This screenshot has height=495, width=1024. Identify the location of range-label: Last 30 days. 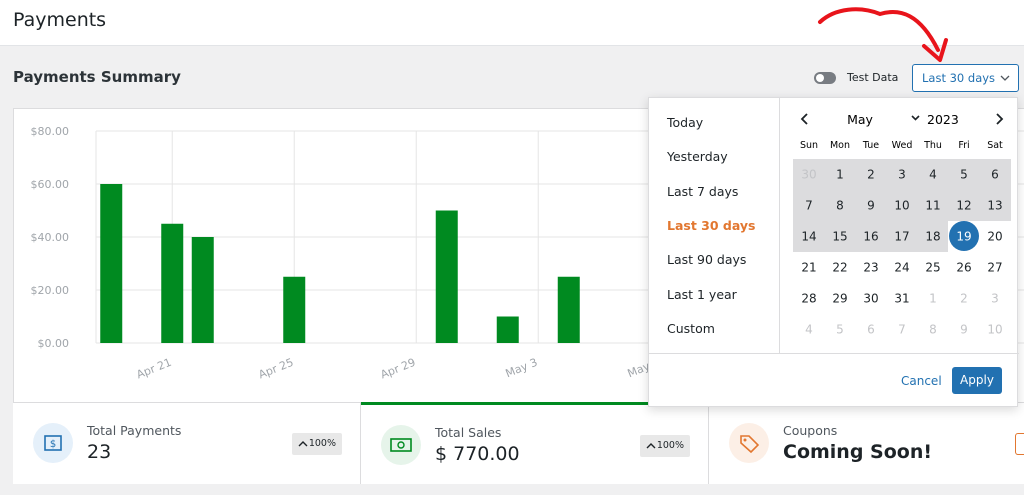
(959, 78).